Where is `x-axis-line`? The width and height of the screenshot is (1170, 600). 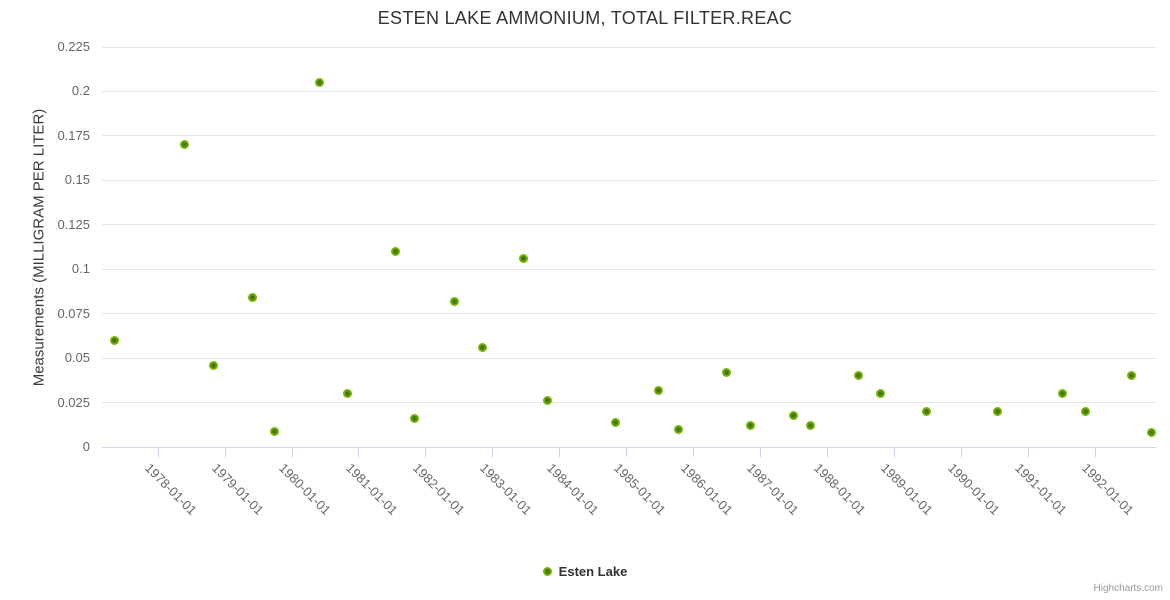 x-axis-line is located at coordinates (629, 447).